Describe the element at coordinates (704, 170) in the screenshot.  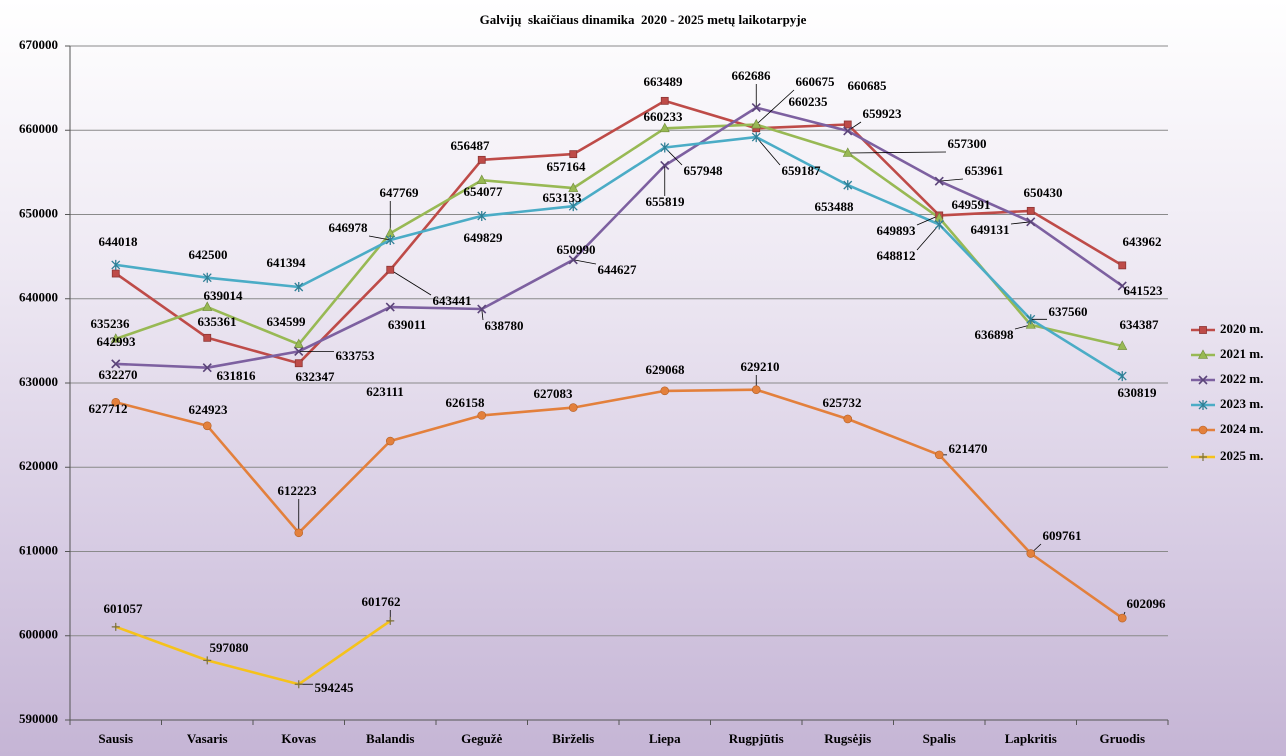
I see `data-label: 657948` at that location.